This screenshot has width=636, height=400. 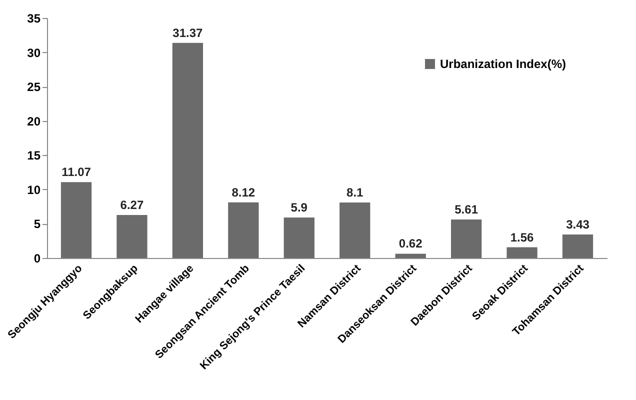 What do you see at coordinates (37, 224) in the screenshot?
I see `y-tick-label: 5` at bounding box center [37, 224].